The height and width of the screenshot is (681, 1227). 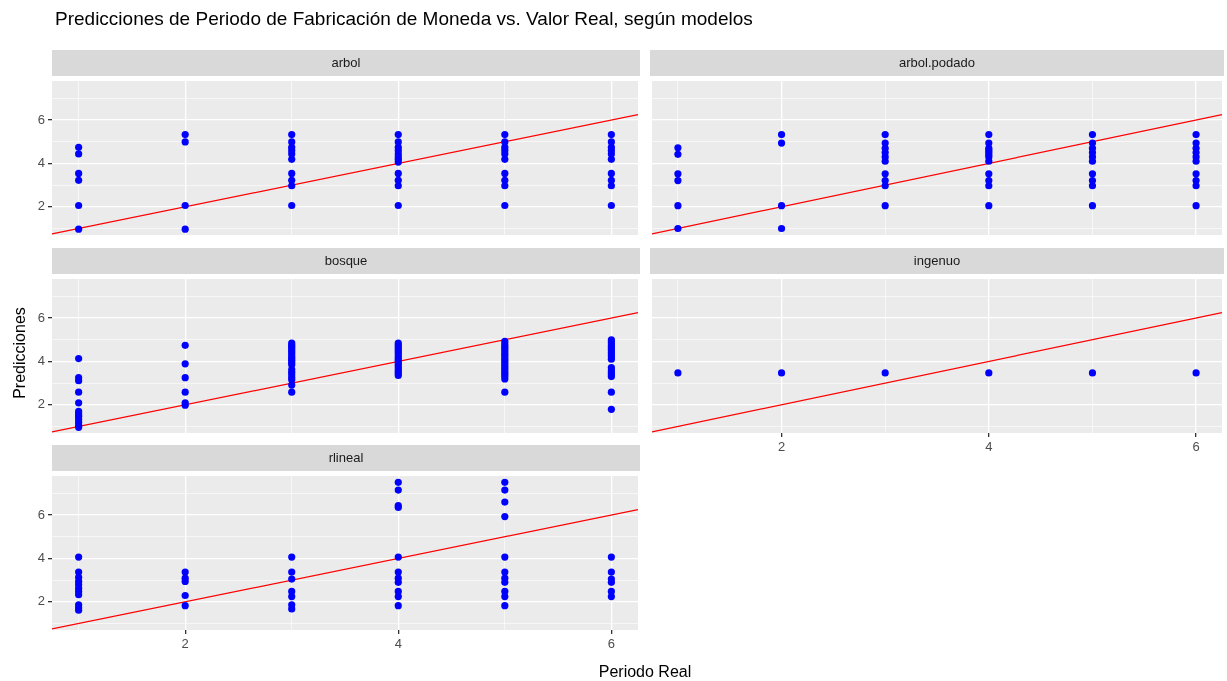 I want to click on chart-subtitle: rlineal, so click(x=346, y=458).